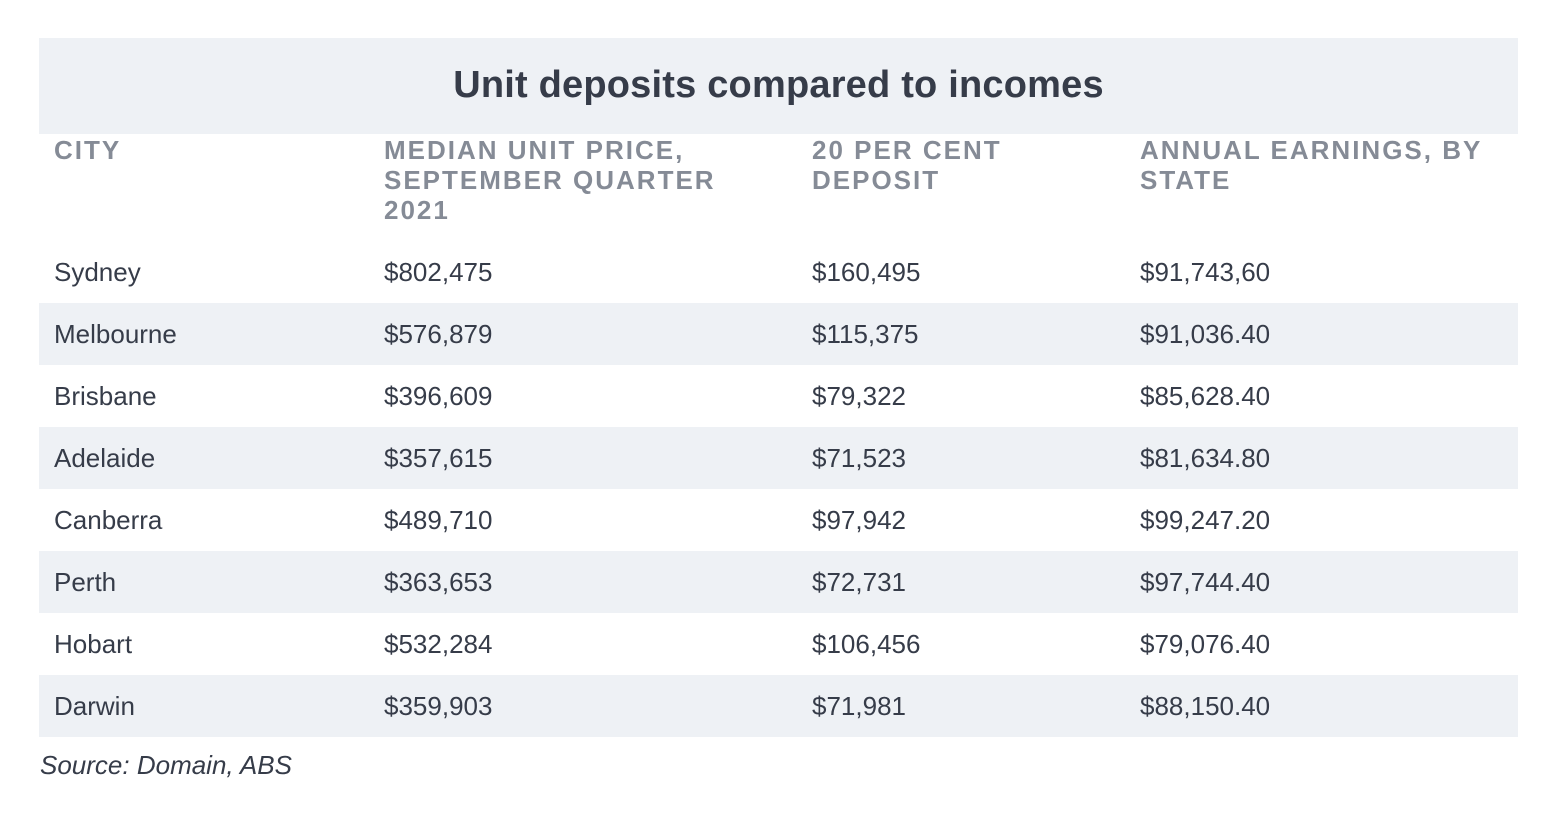  I want to click on table-row: Adelaide $357,615 $71,523 $81,634.80, so click(778, 458).